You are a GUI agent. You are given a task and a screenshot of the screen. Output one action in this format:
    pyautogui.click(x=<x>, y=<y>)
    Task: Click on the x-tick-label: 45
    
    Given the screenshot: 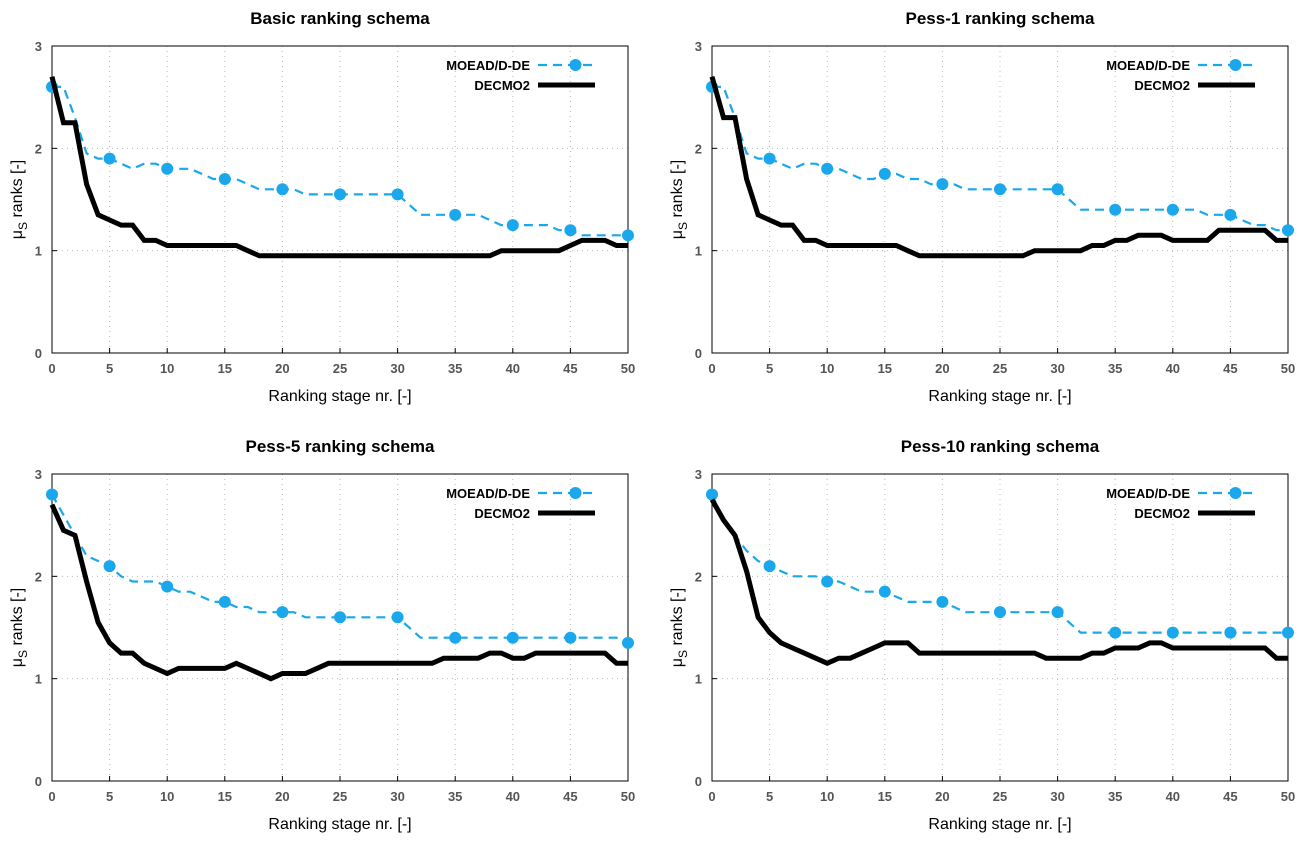 What is the action you would take?
    pyautogui.click(x=570, y=368)
    